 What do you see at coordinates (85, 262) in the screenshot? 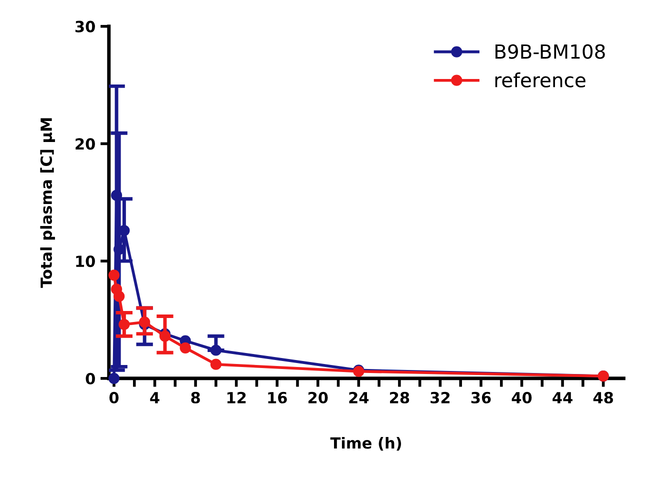
I see `y-tick-label: 10` at bounding box center [85, 262].